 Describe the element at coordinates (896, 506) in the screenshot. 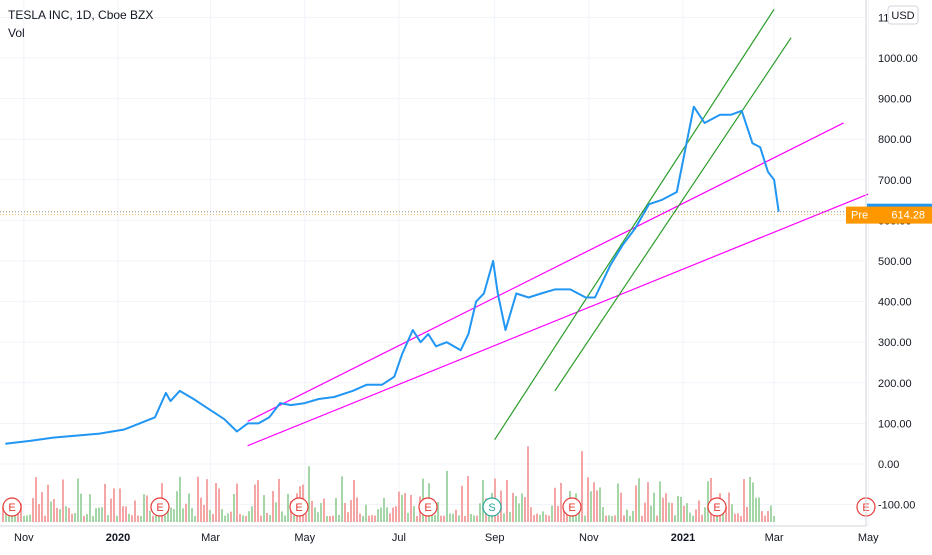

I see `y-tick-label: -100.00` at that location.